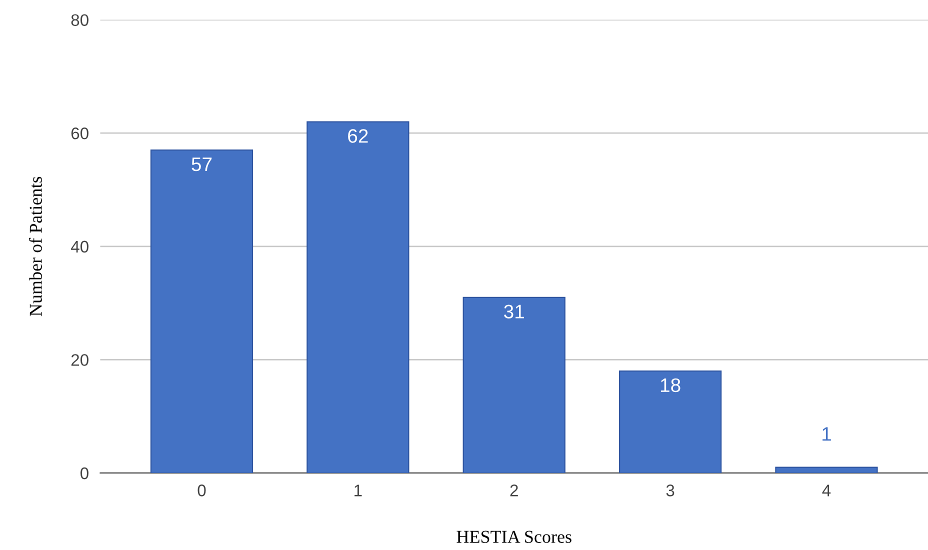 This screenshot has height=550, width=928. What do you see at coordinates (514, 490) in the screenshot?
I see `x-tick-label: 2` at bounding box center [514, 490].